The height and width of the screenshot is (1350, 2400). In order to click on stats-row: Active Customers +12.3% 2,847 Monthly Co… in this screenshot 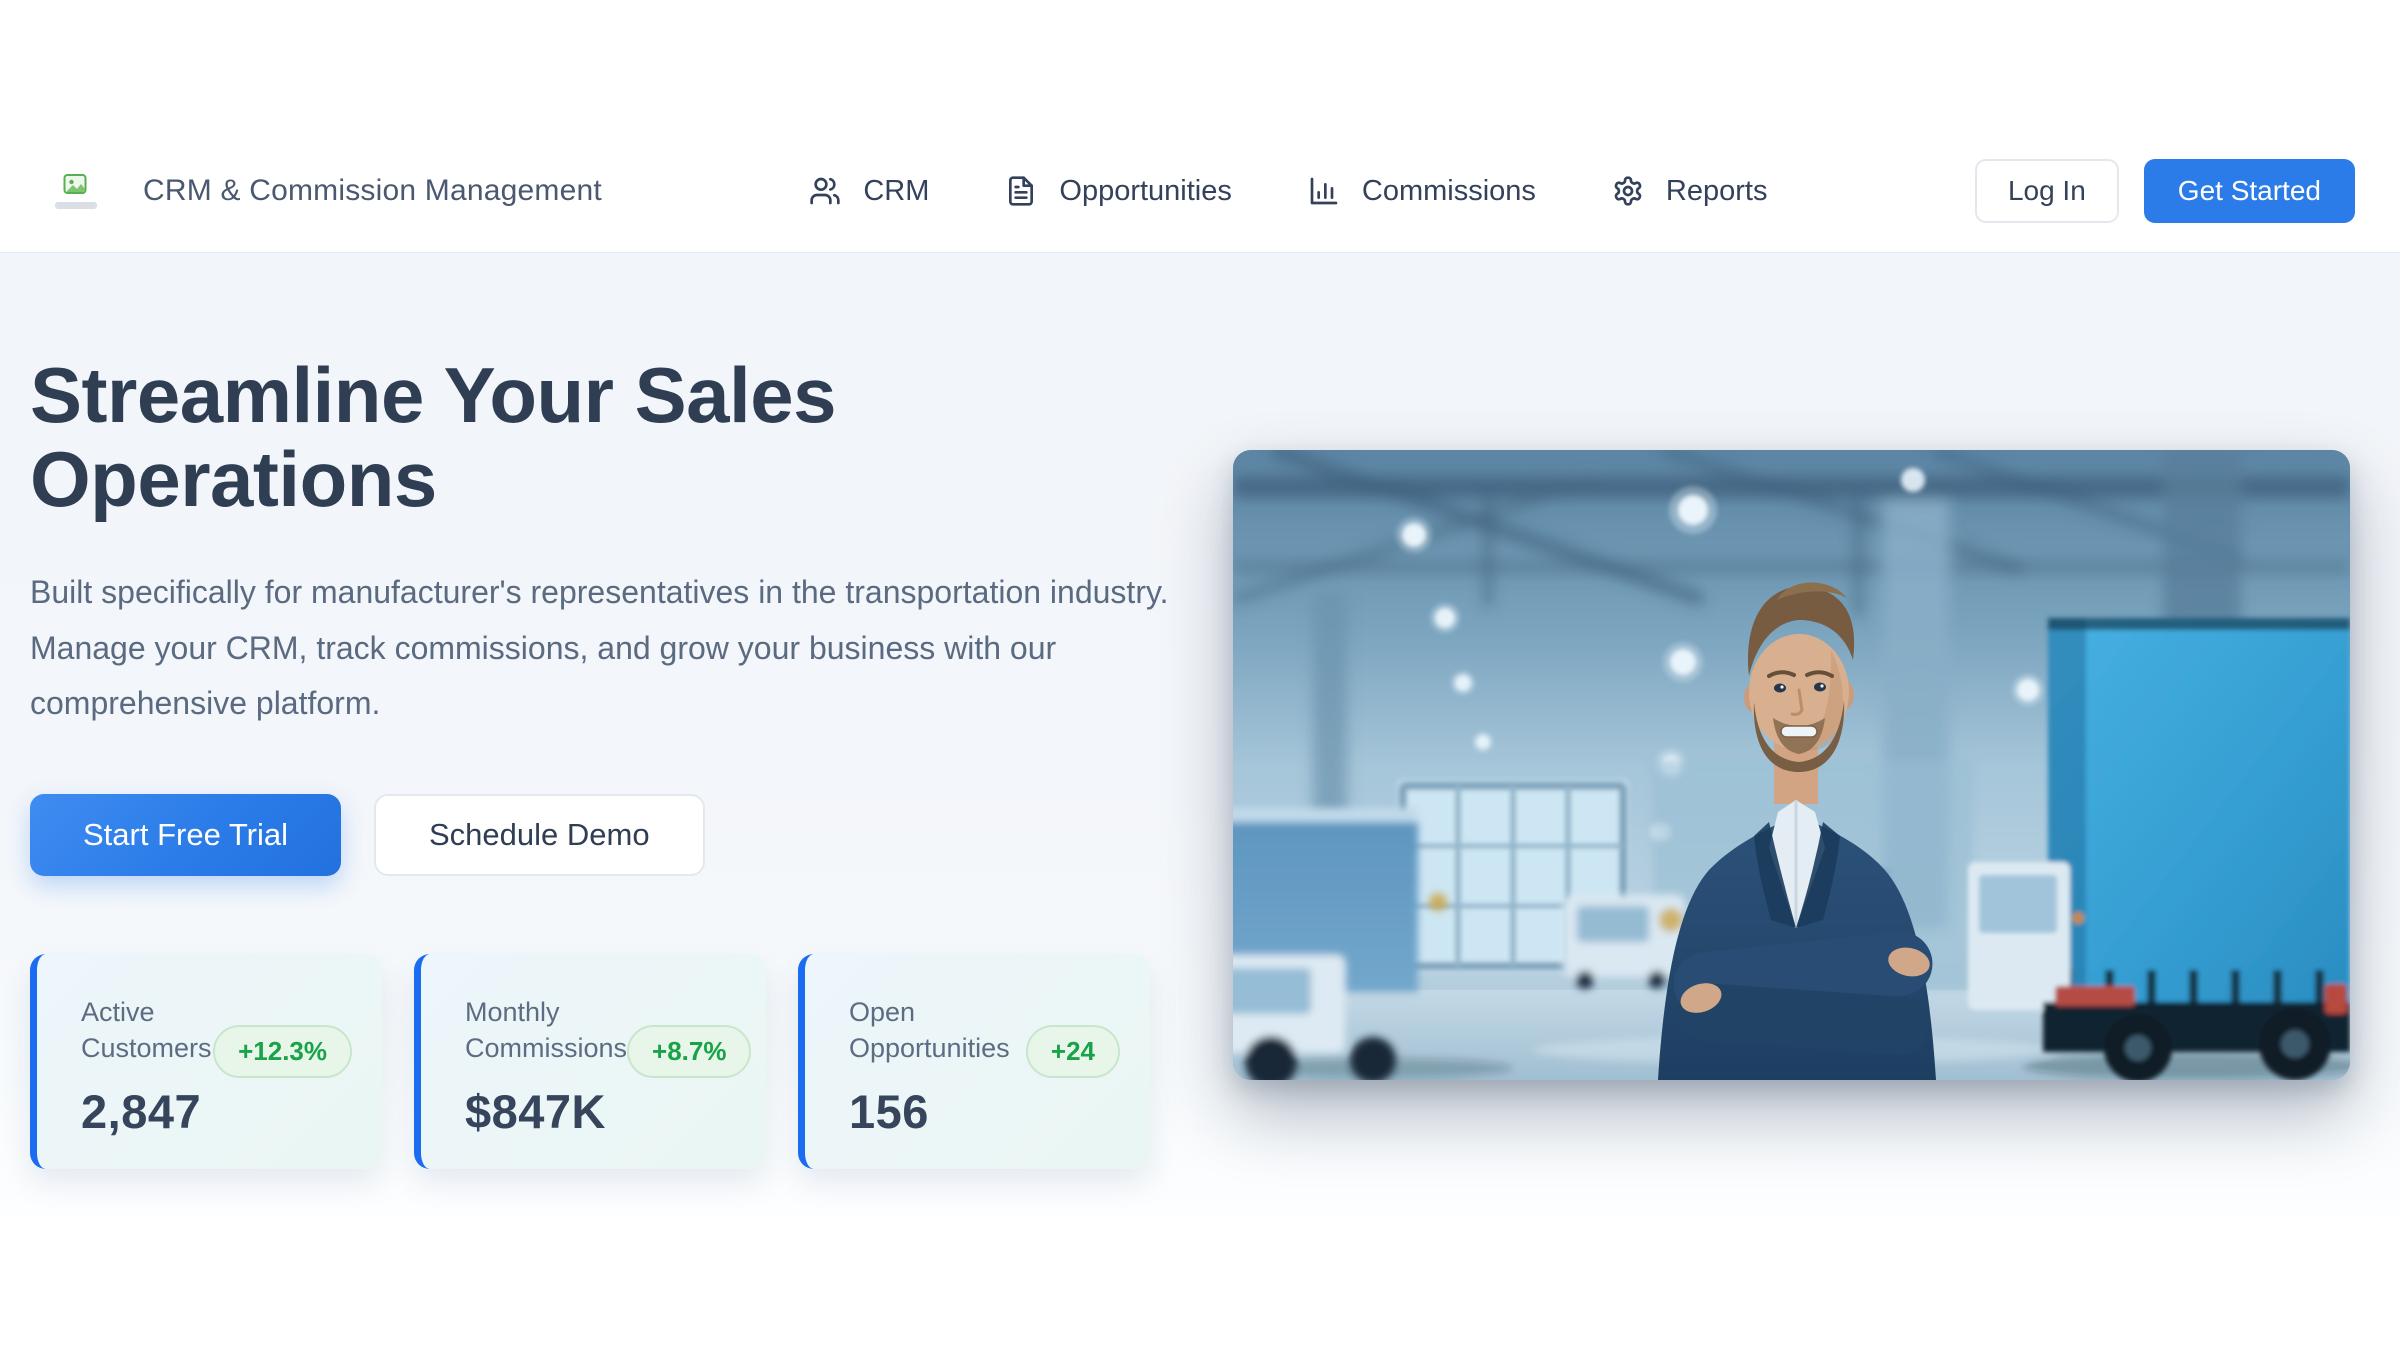, I will do `click(620, 1061)`.